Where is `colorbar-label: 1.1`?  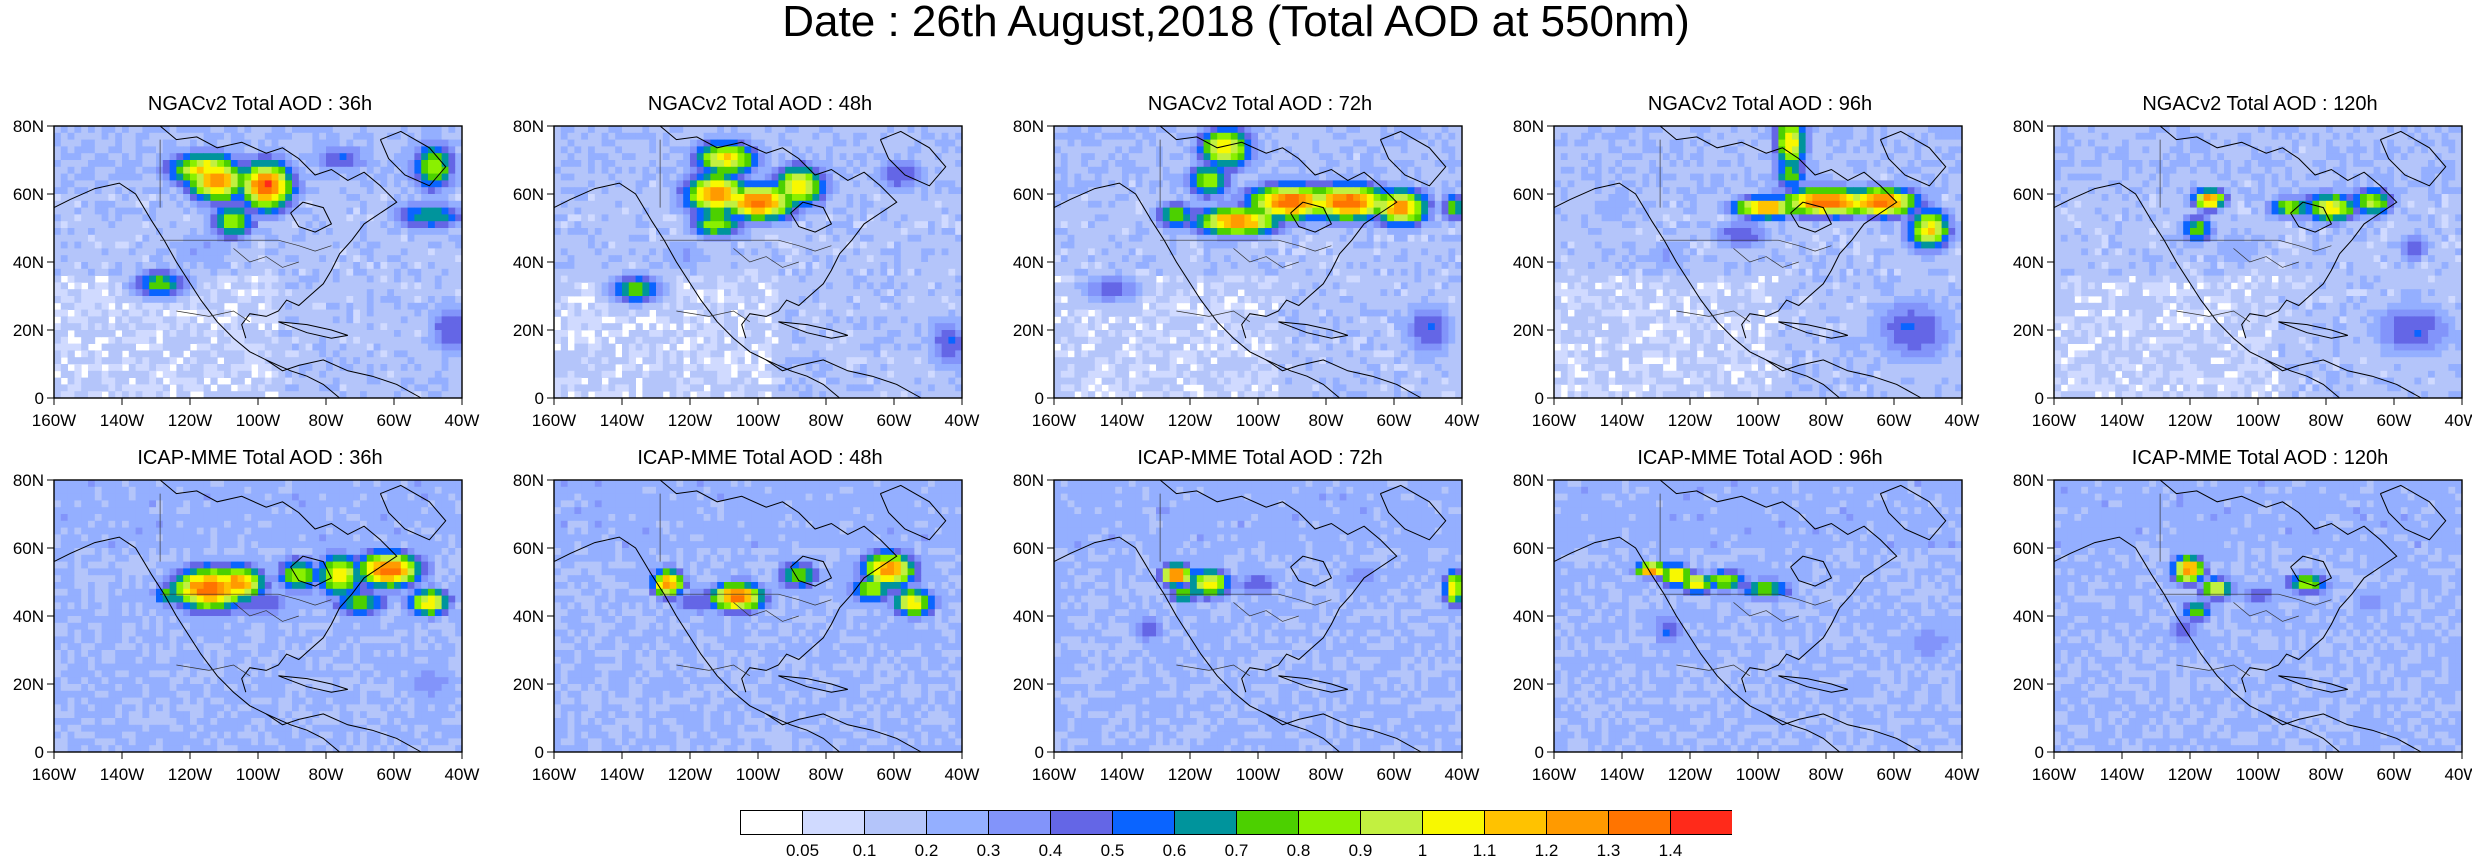 colorbar-label: 1.1 is located at coordinates (1485, 850).